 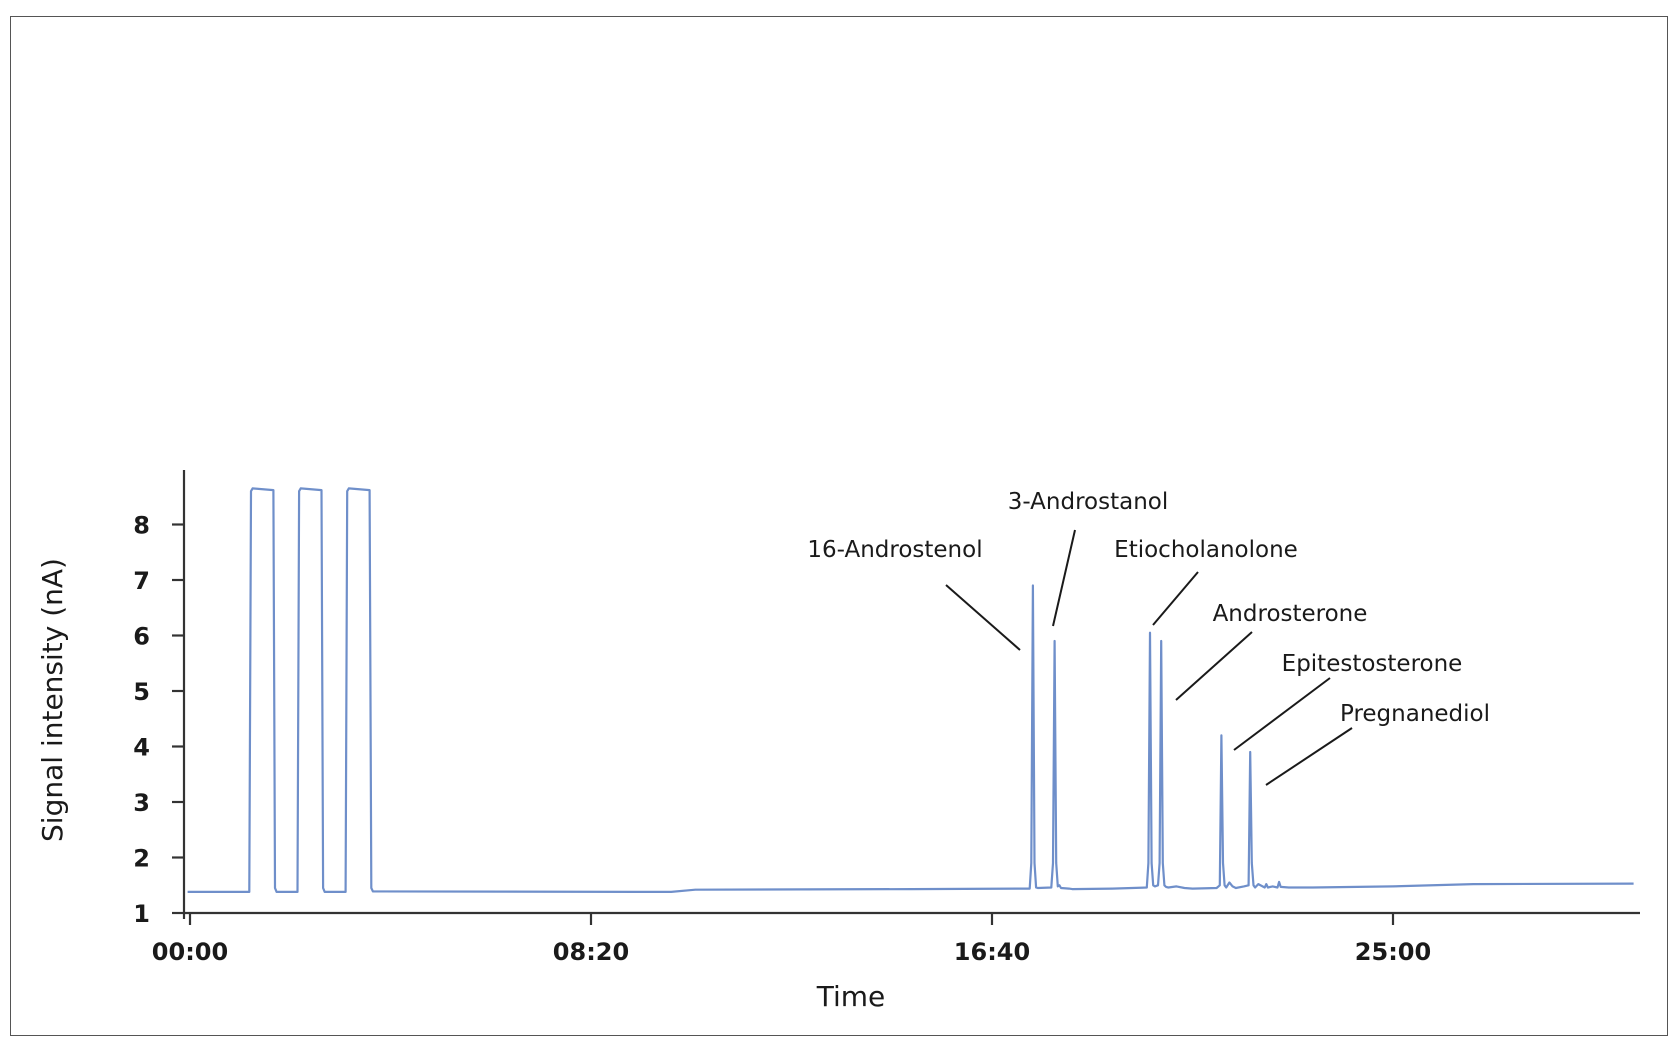 What do you see at coordinates (1206, 550) in the screenshot?
I see `peak-label: Etiocholanolone` at bounding box center [1206, 550].